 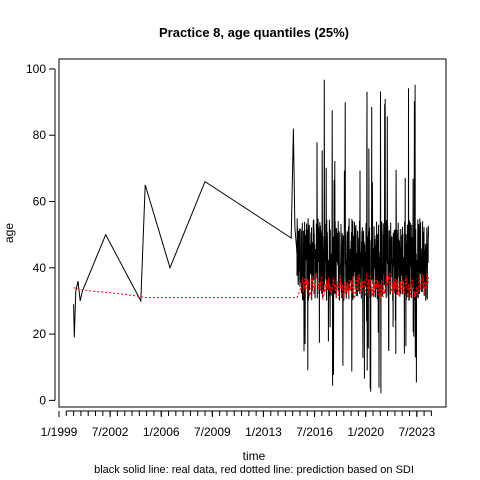 I want to click on x-tick-label: 1/2013, so click(x=263, y=432).